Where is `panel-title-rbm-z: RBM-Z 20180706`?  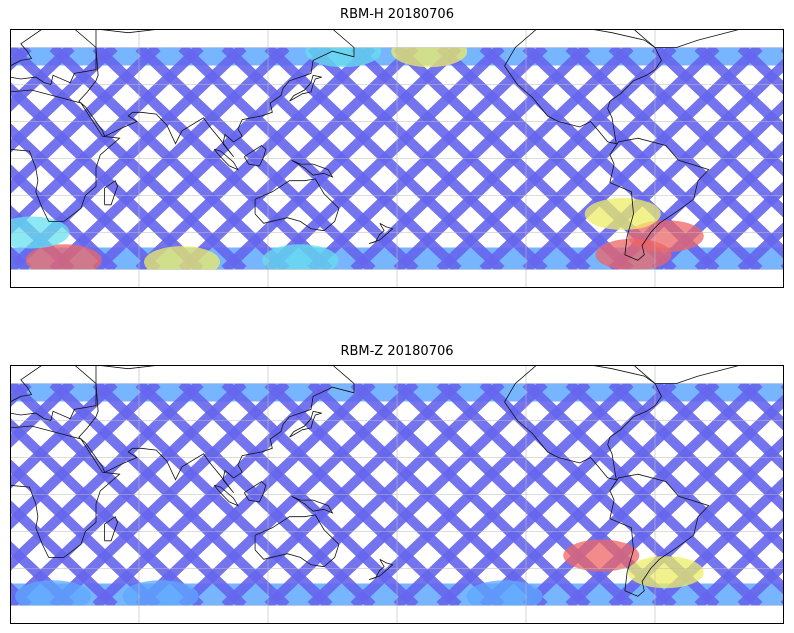 panel-title-rbm-z: RBM-Z 20180706 is located at coordinates (397, 351).